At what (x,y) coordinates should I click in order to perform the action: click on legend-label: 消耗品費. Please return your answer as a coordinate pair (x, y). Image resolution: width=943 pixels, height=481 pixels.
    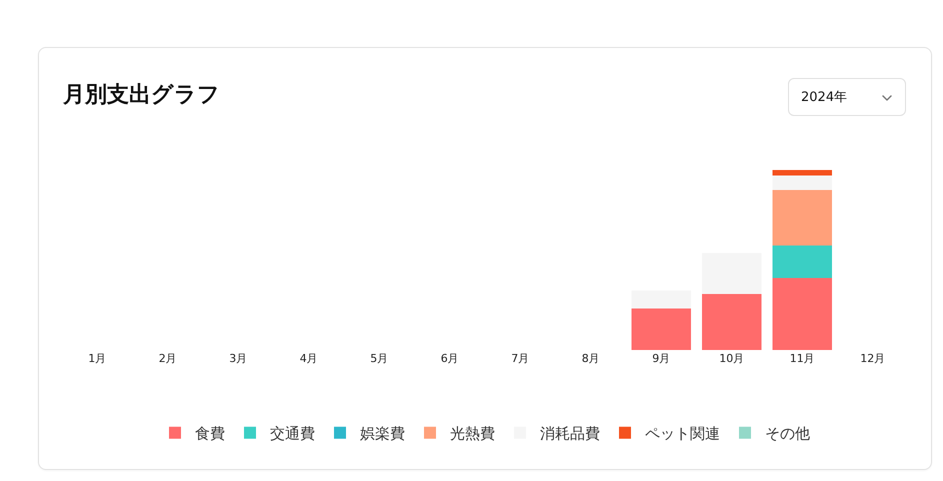
    Looking at the image, I should click on (570, 433).